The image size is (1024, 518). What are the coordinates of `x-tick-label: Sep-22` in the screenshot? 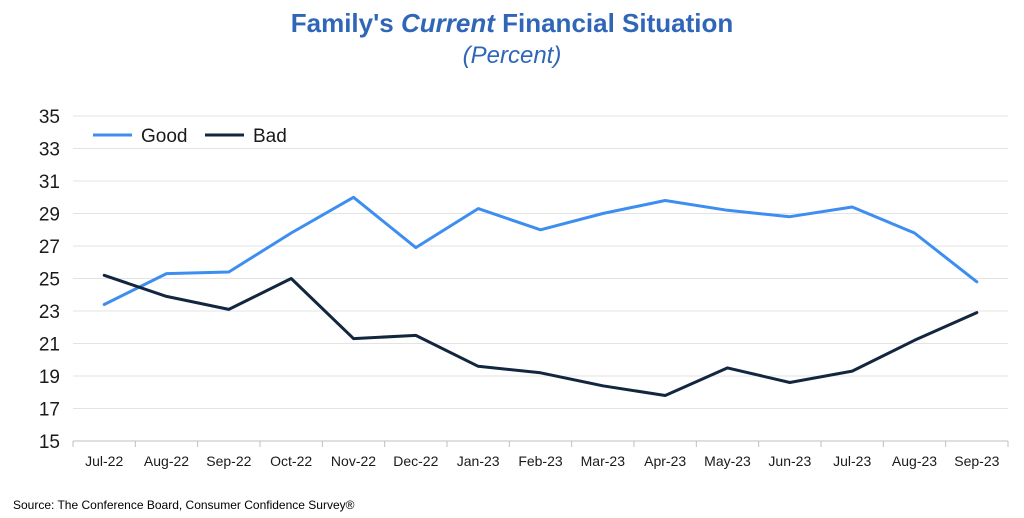 It's located at (228, 461).